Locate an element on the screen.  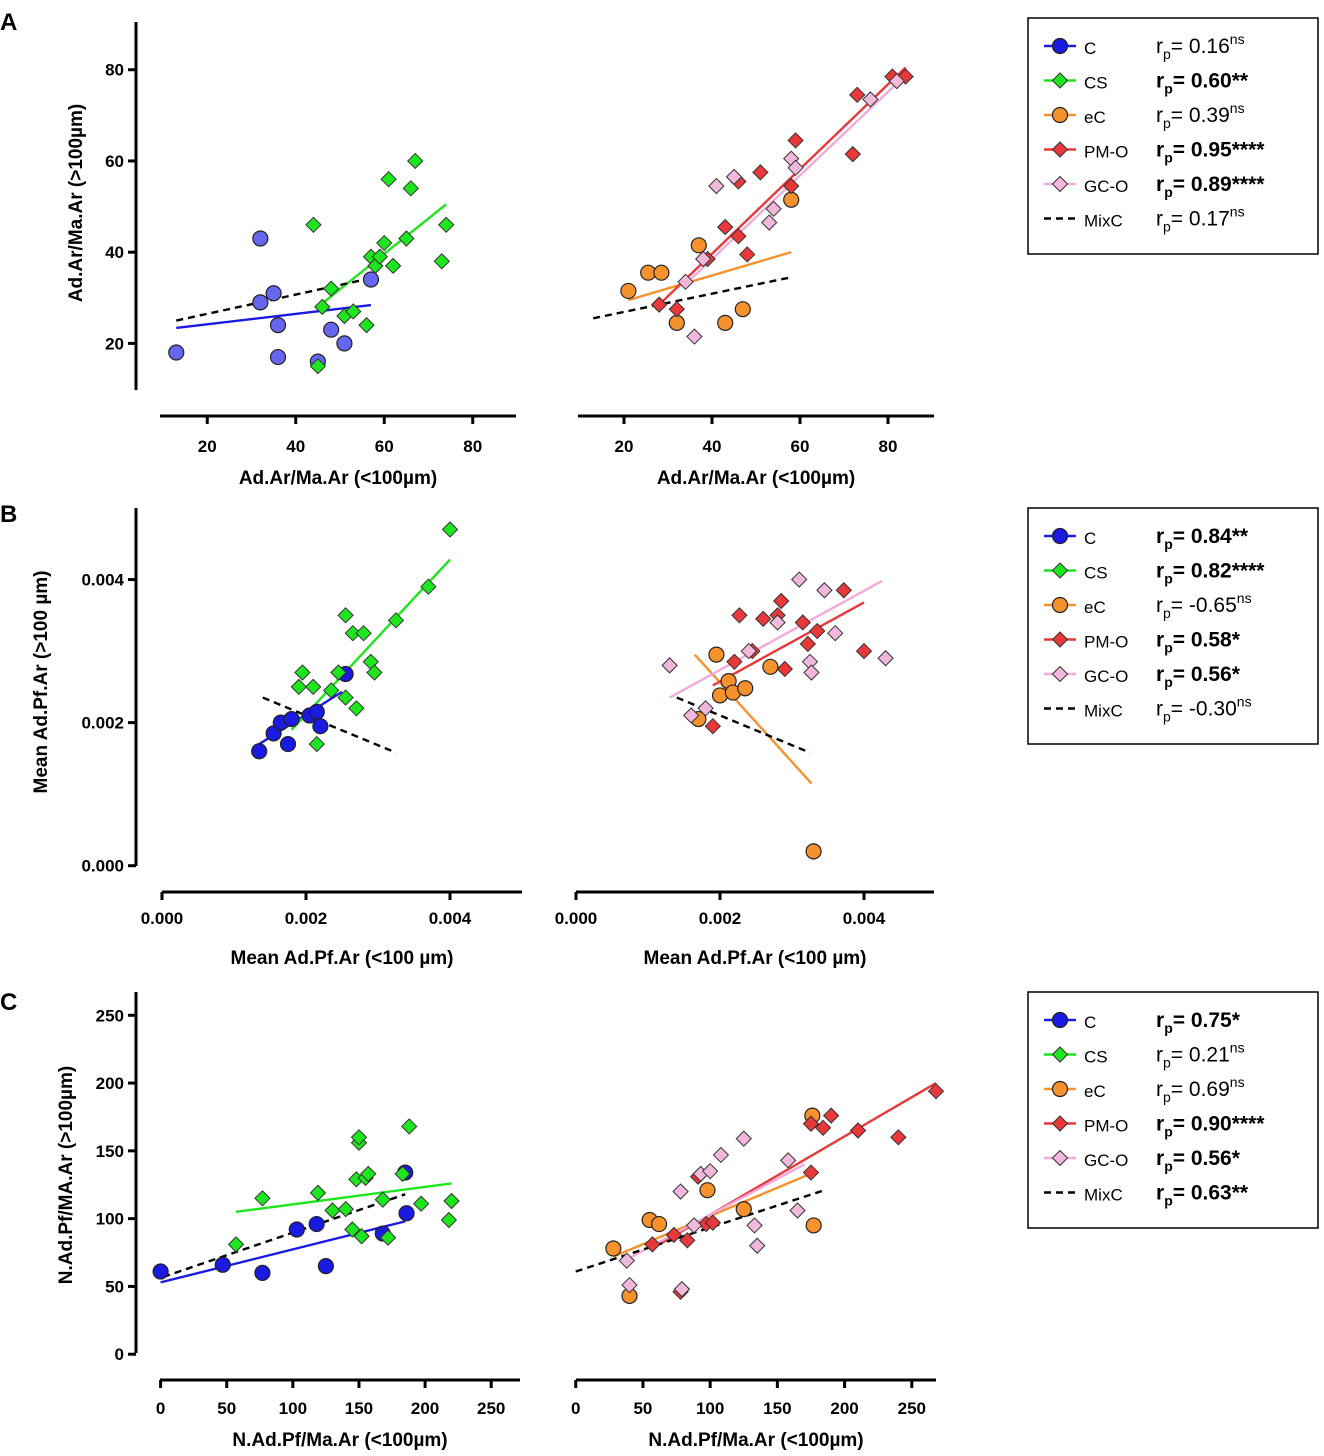
fit-line-pm-o is located at coordinates (782, 186).